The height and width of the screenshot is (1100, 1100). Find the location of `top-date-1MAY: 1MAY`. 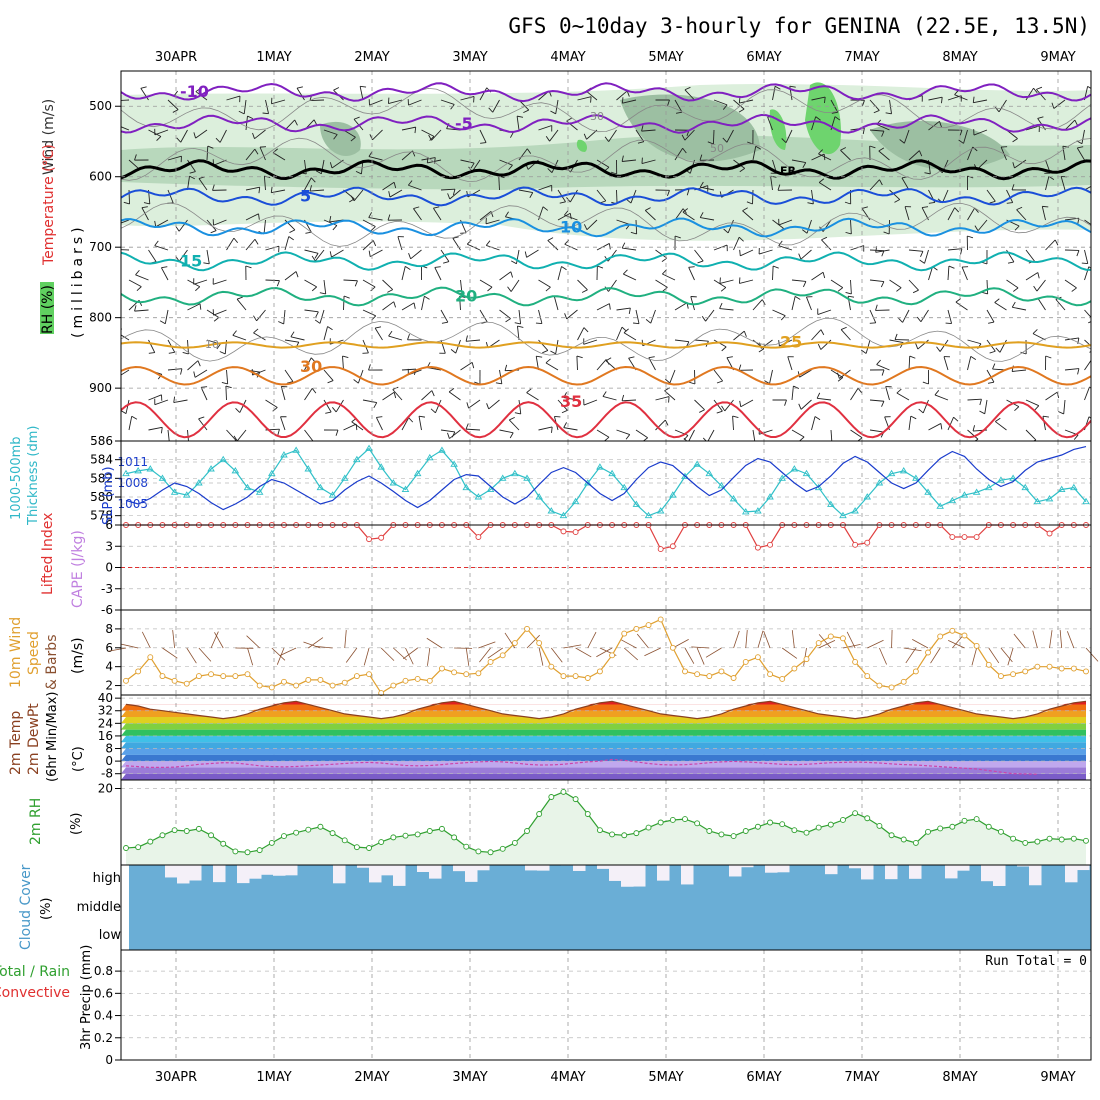

top-date-1MAY: 1MAY is located at coordinates (273, 57).